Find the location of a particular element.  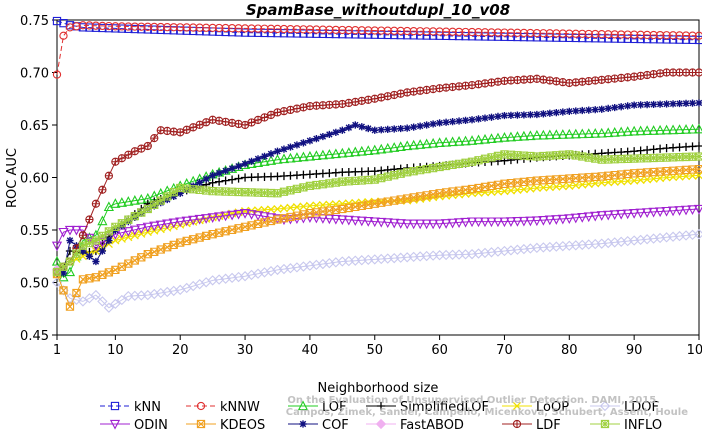

legend-label: FastABOD is located at coordinates (432, 425).